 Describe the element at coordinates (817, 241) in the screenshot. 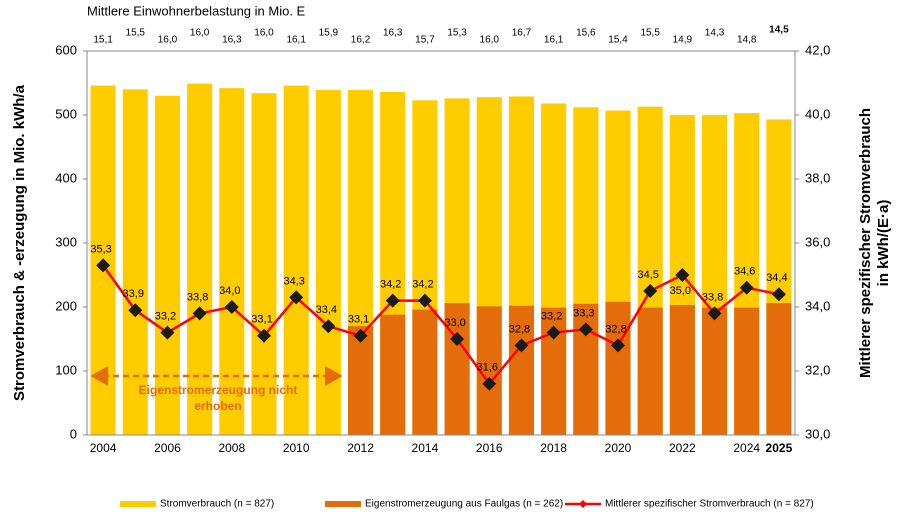

I see `y2-tick-label: 36,0` at that location.